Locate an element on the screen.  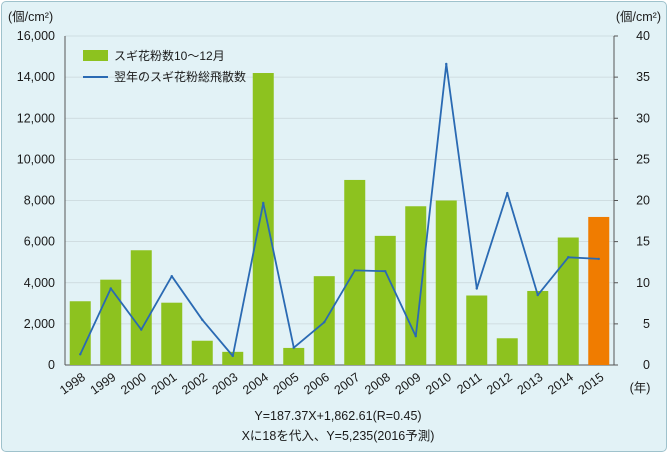
left-tick-label: 4,000 is located at coordinates (39, 283).